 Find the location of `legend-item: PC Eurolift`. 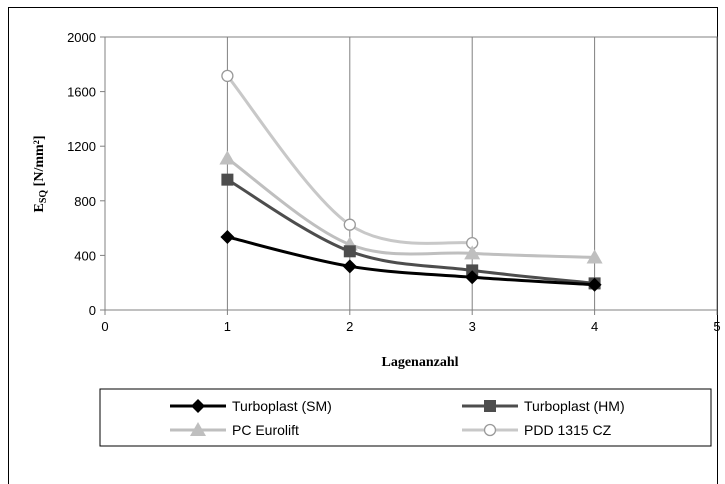

legend-item: PC Eurolift is located at coordinates (234, 430).